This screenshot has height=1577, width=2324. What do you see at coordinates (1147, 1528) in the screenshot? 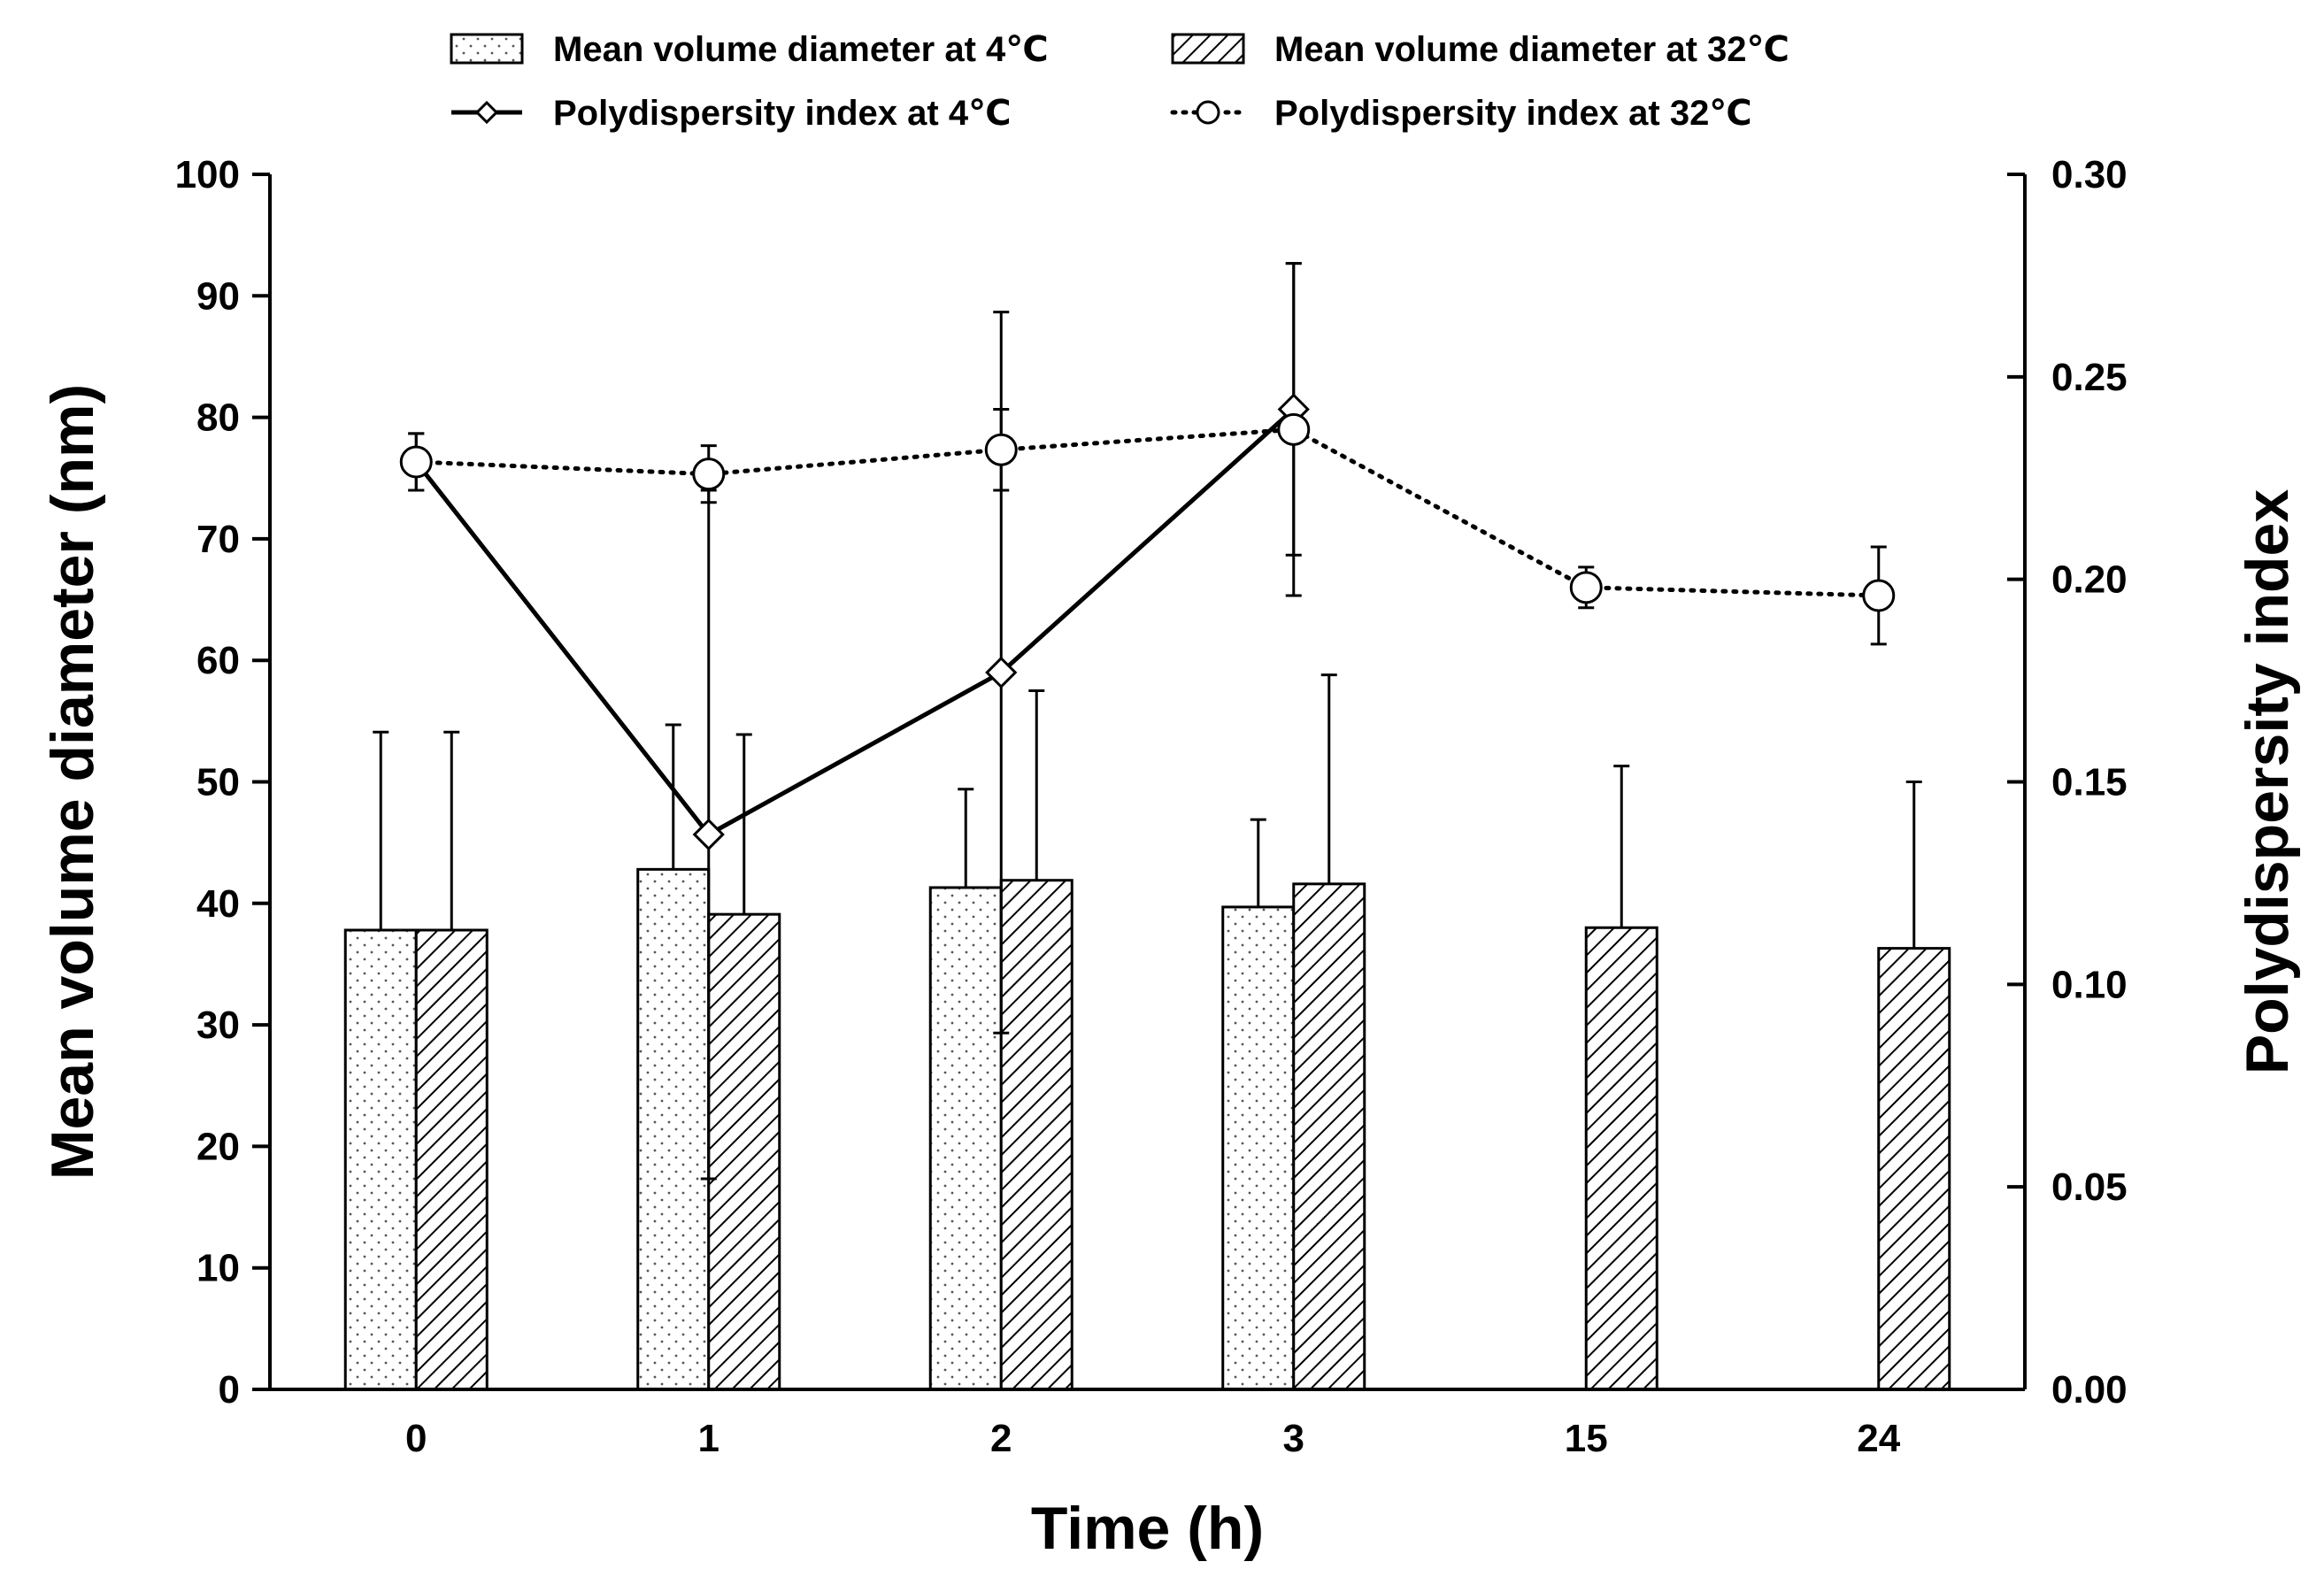
I see `x-axis-title: Time (h)` at bounding box center [1147, 1528].